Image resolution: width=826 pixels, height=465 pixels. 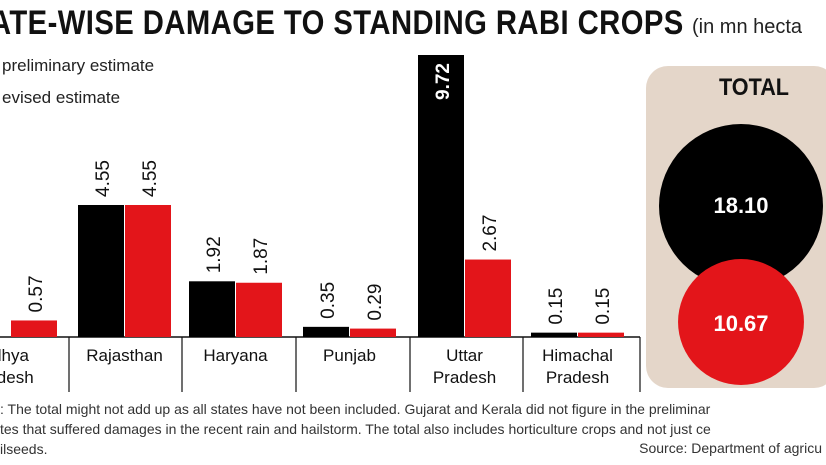 I want to click on total-label: TOTAL, so click(x=753, y=87).